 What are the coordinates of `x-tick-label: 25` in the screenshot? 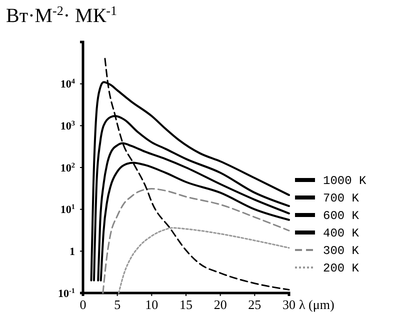 It's located at (255, 304).